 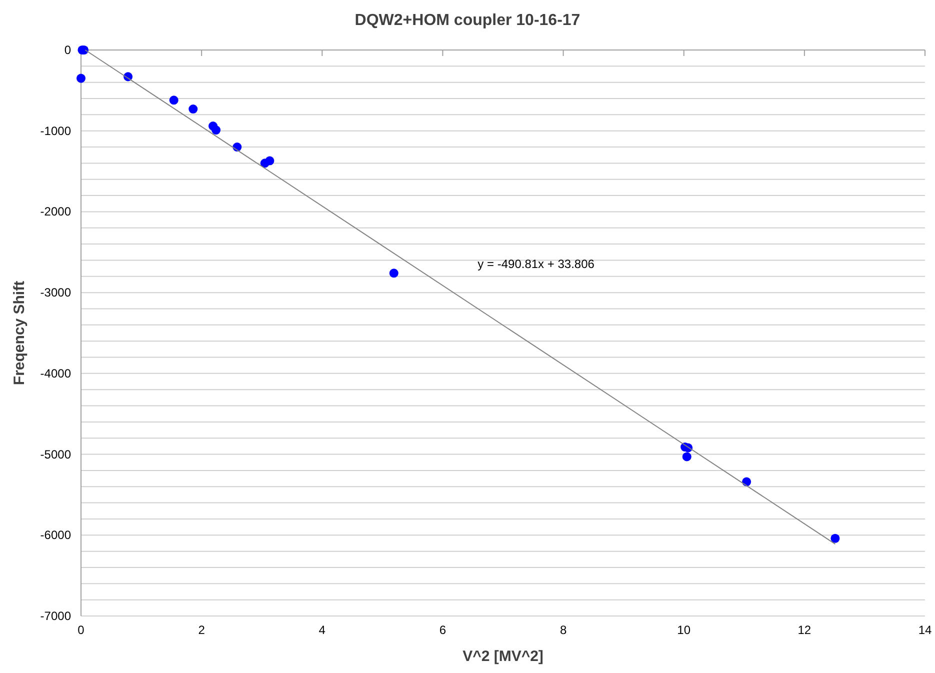 What do you see at coordinates (563, 630) in the screenshot?
I see `x-tick-label: 8` at bounding box center [563, 630].